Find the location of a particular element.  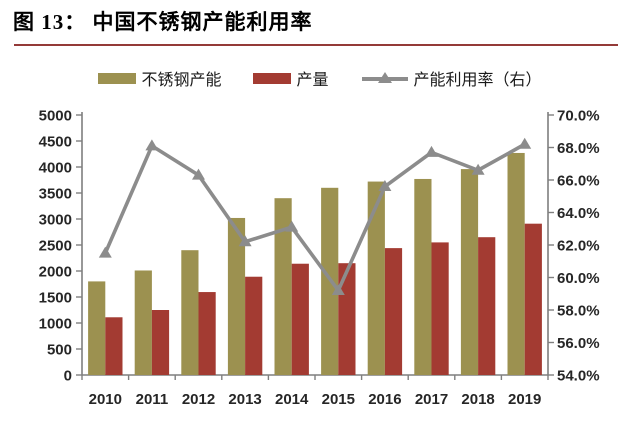

left-axis-tick-label: 2500 is located at coordinates (55, 246).